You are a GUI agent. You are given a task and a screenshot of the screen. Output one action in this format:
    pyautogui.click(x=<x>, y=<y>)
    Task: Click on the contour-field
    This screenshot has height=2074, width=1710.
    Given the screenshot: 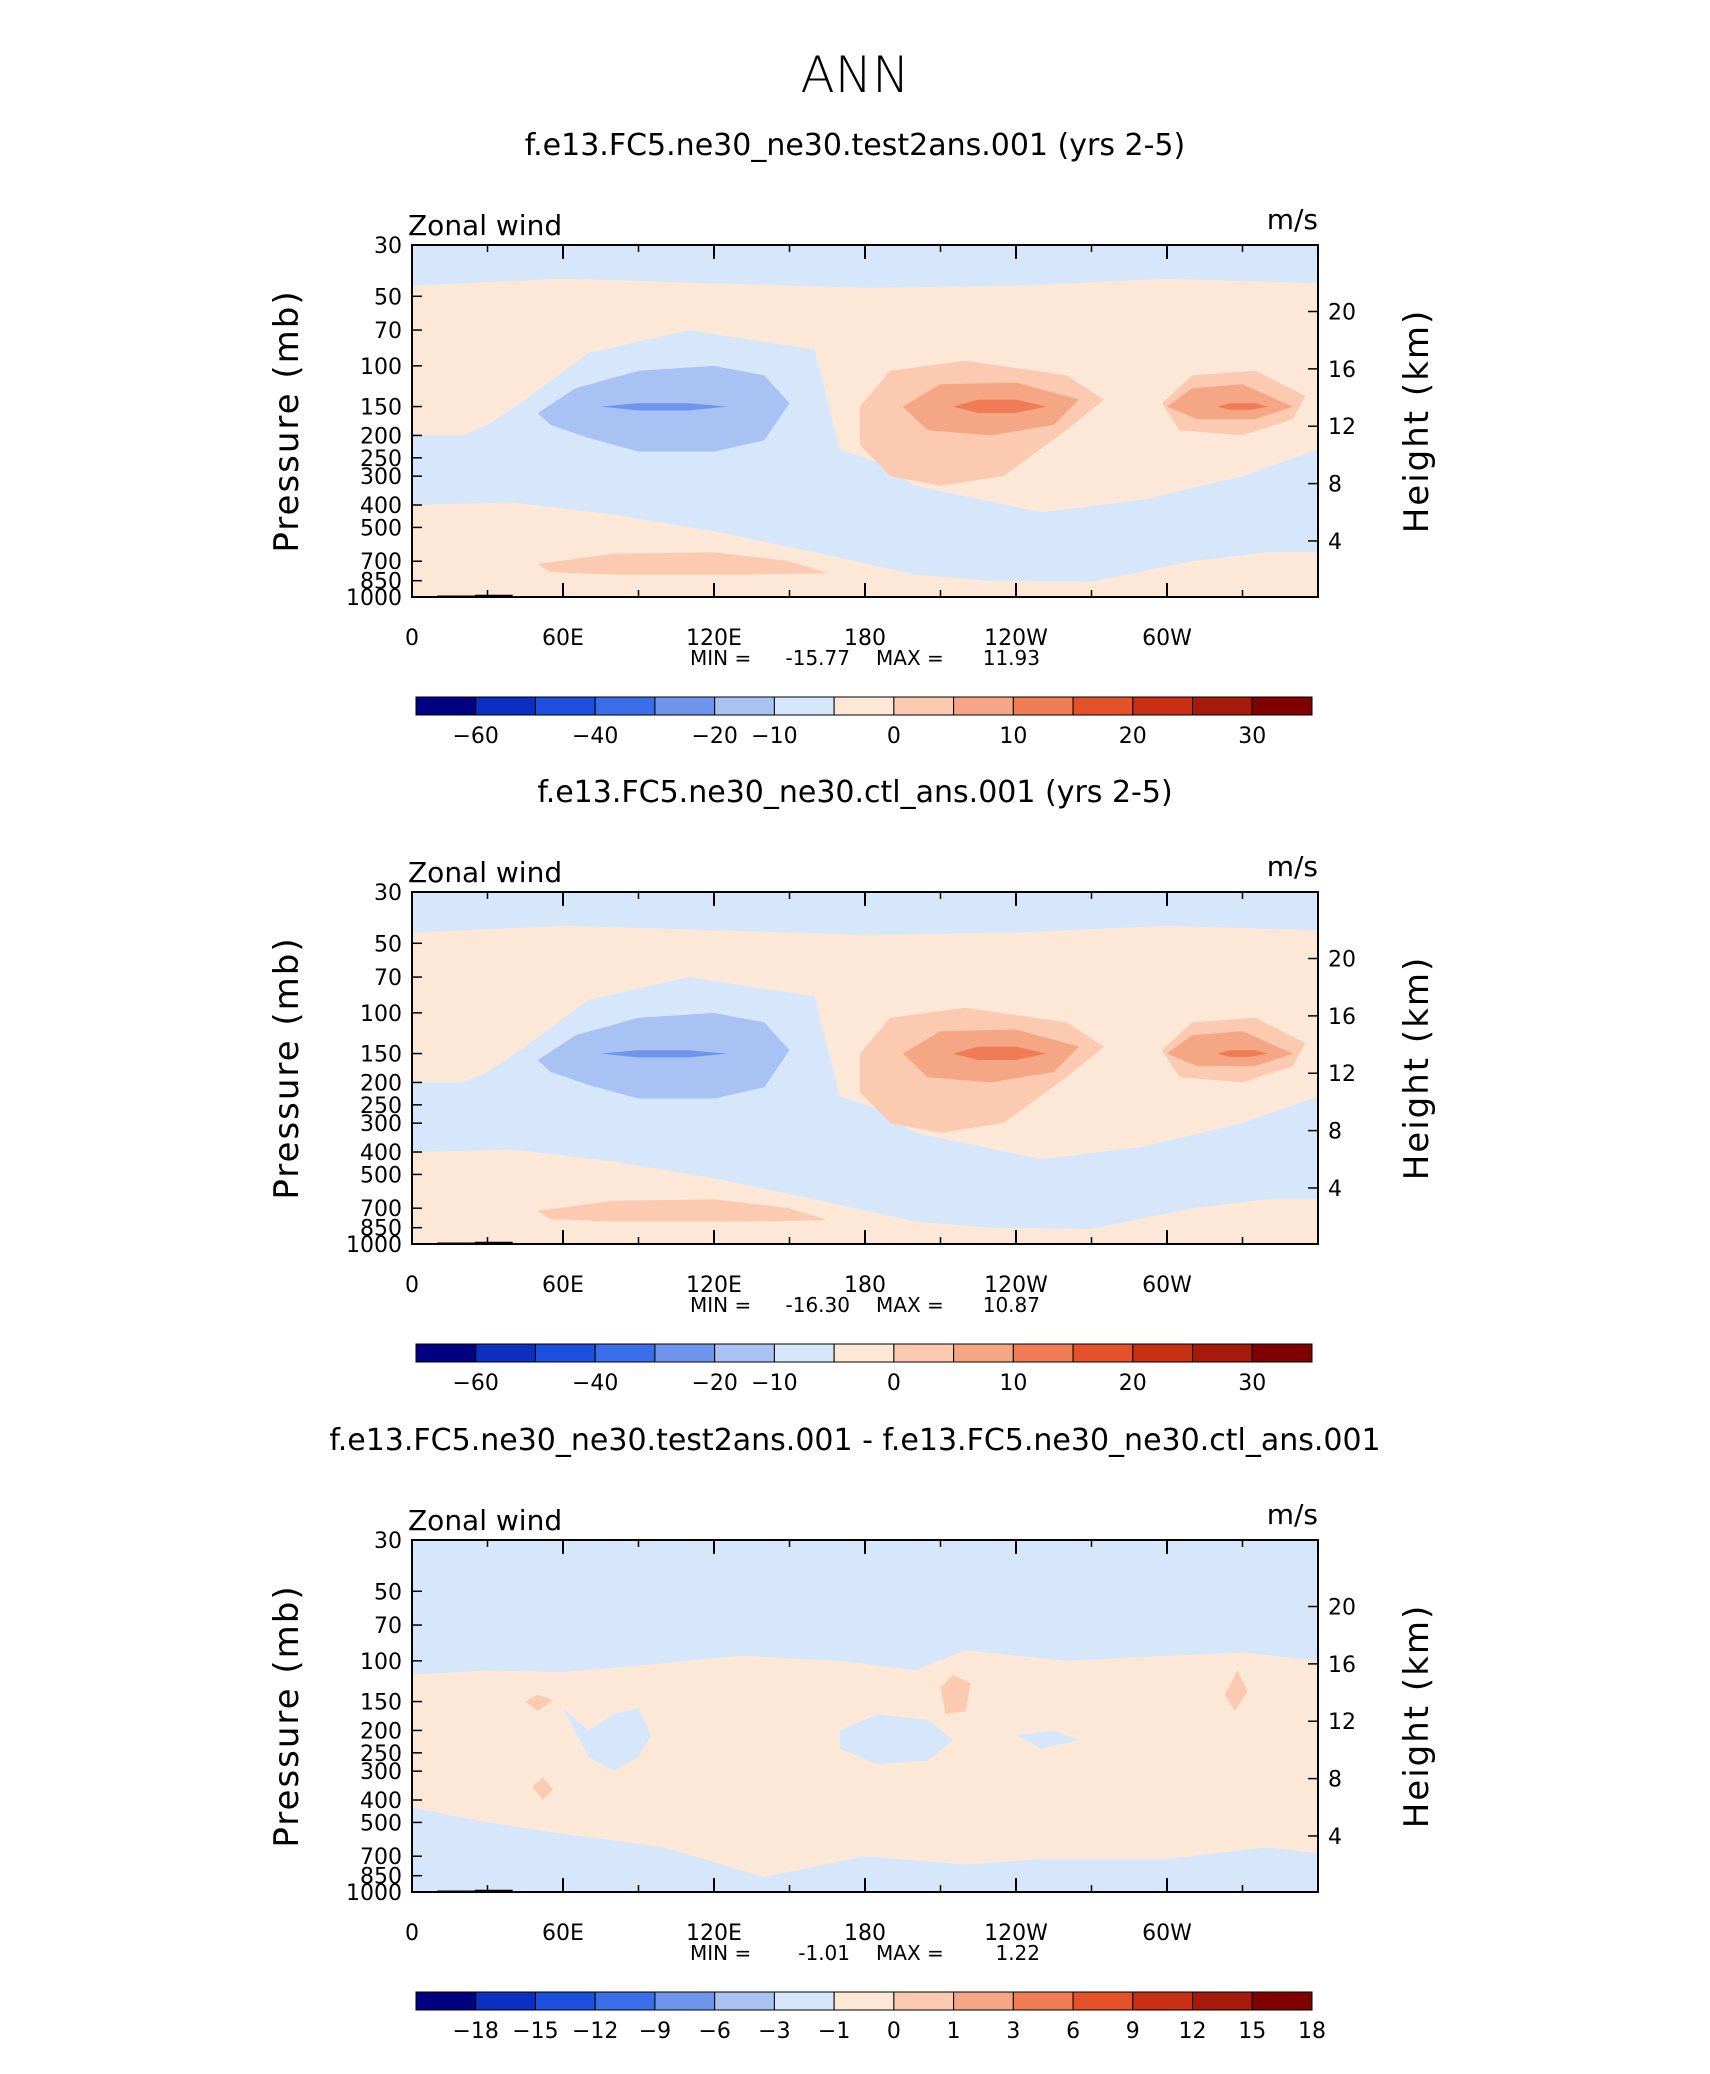 What is the action you would take?
    pyautogui.click(x=865, y=421)
    